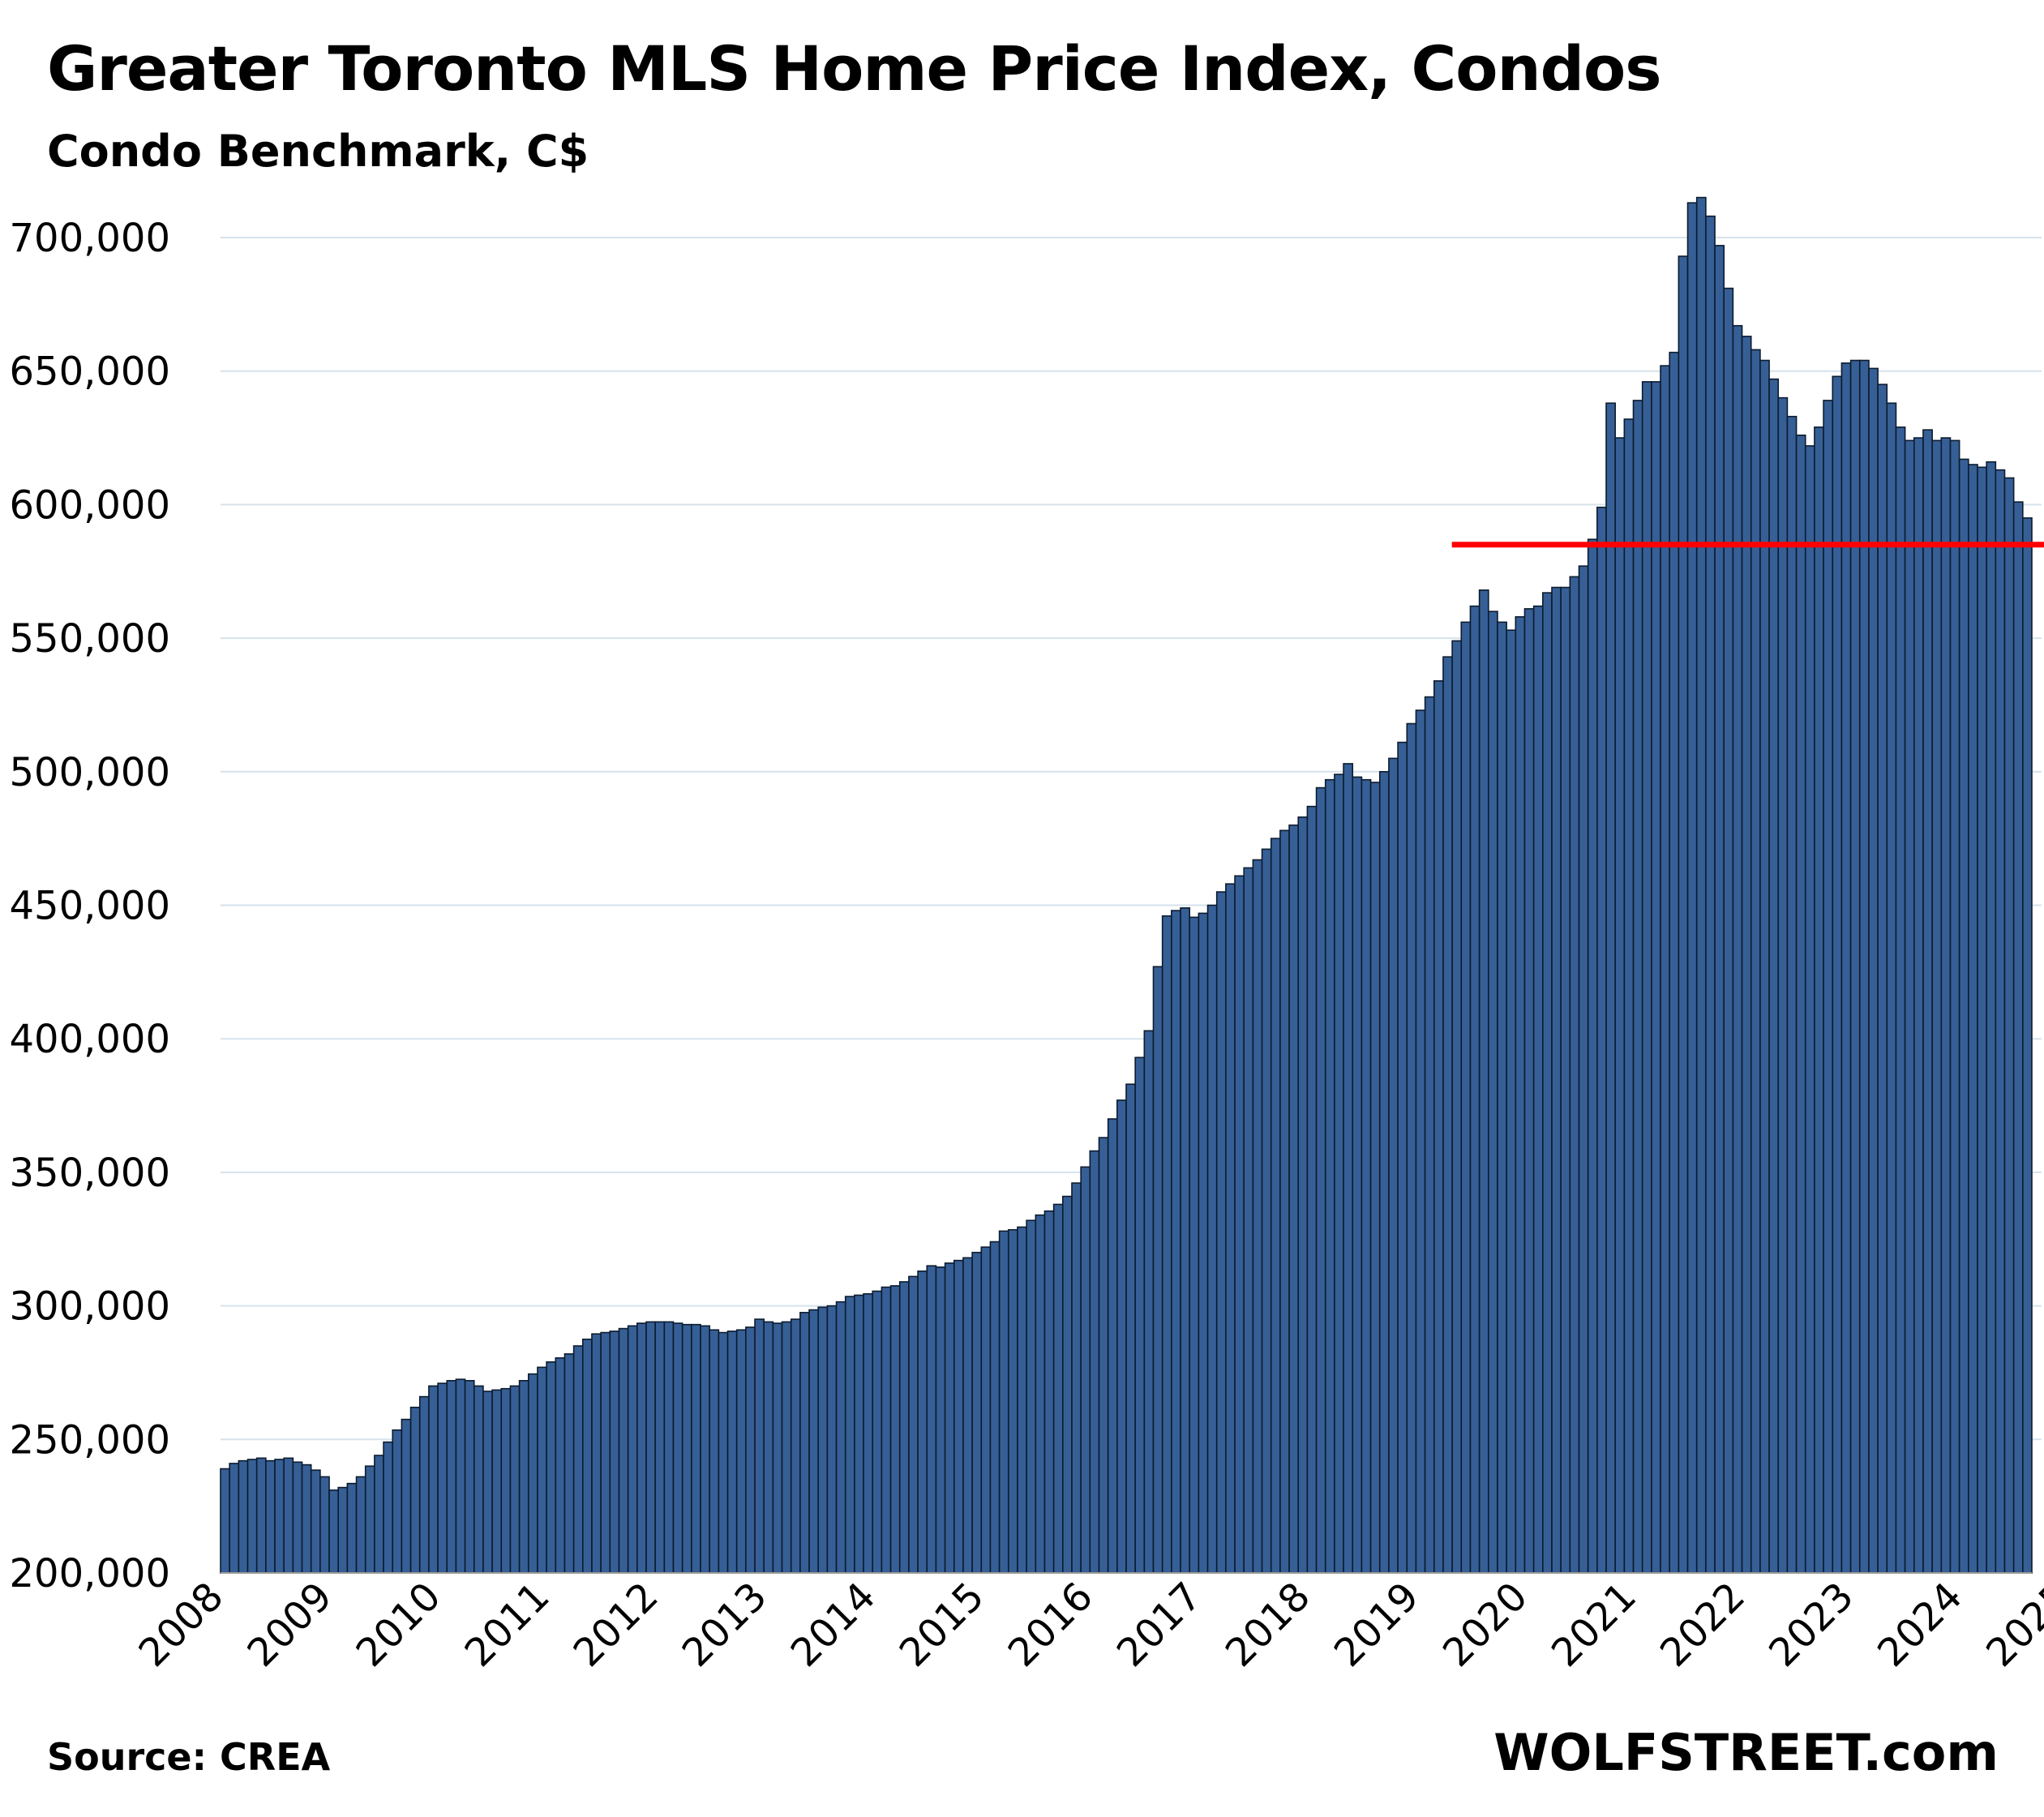  Describe the element at coordinates (508, 1625) in the screenshot. I see `x-tick-label: 2011` at that location.